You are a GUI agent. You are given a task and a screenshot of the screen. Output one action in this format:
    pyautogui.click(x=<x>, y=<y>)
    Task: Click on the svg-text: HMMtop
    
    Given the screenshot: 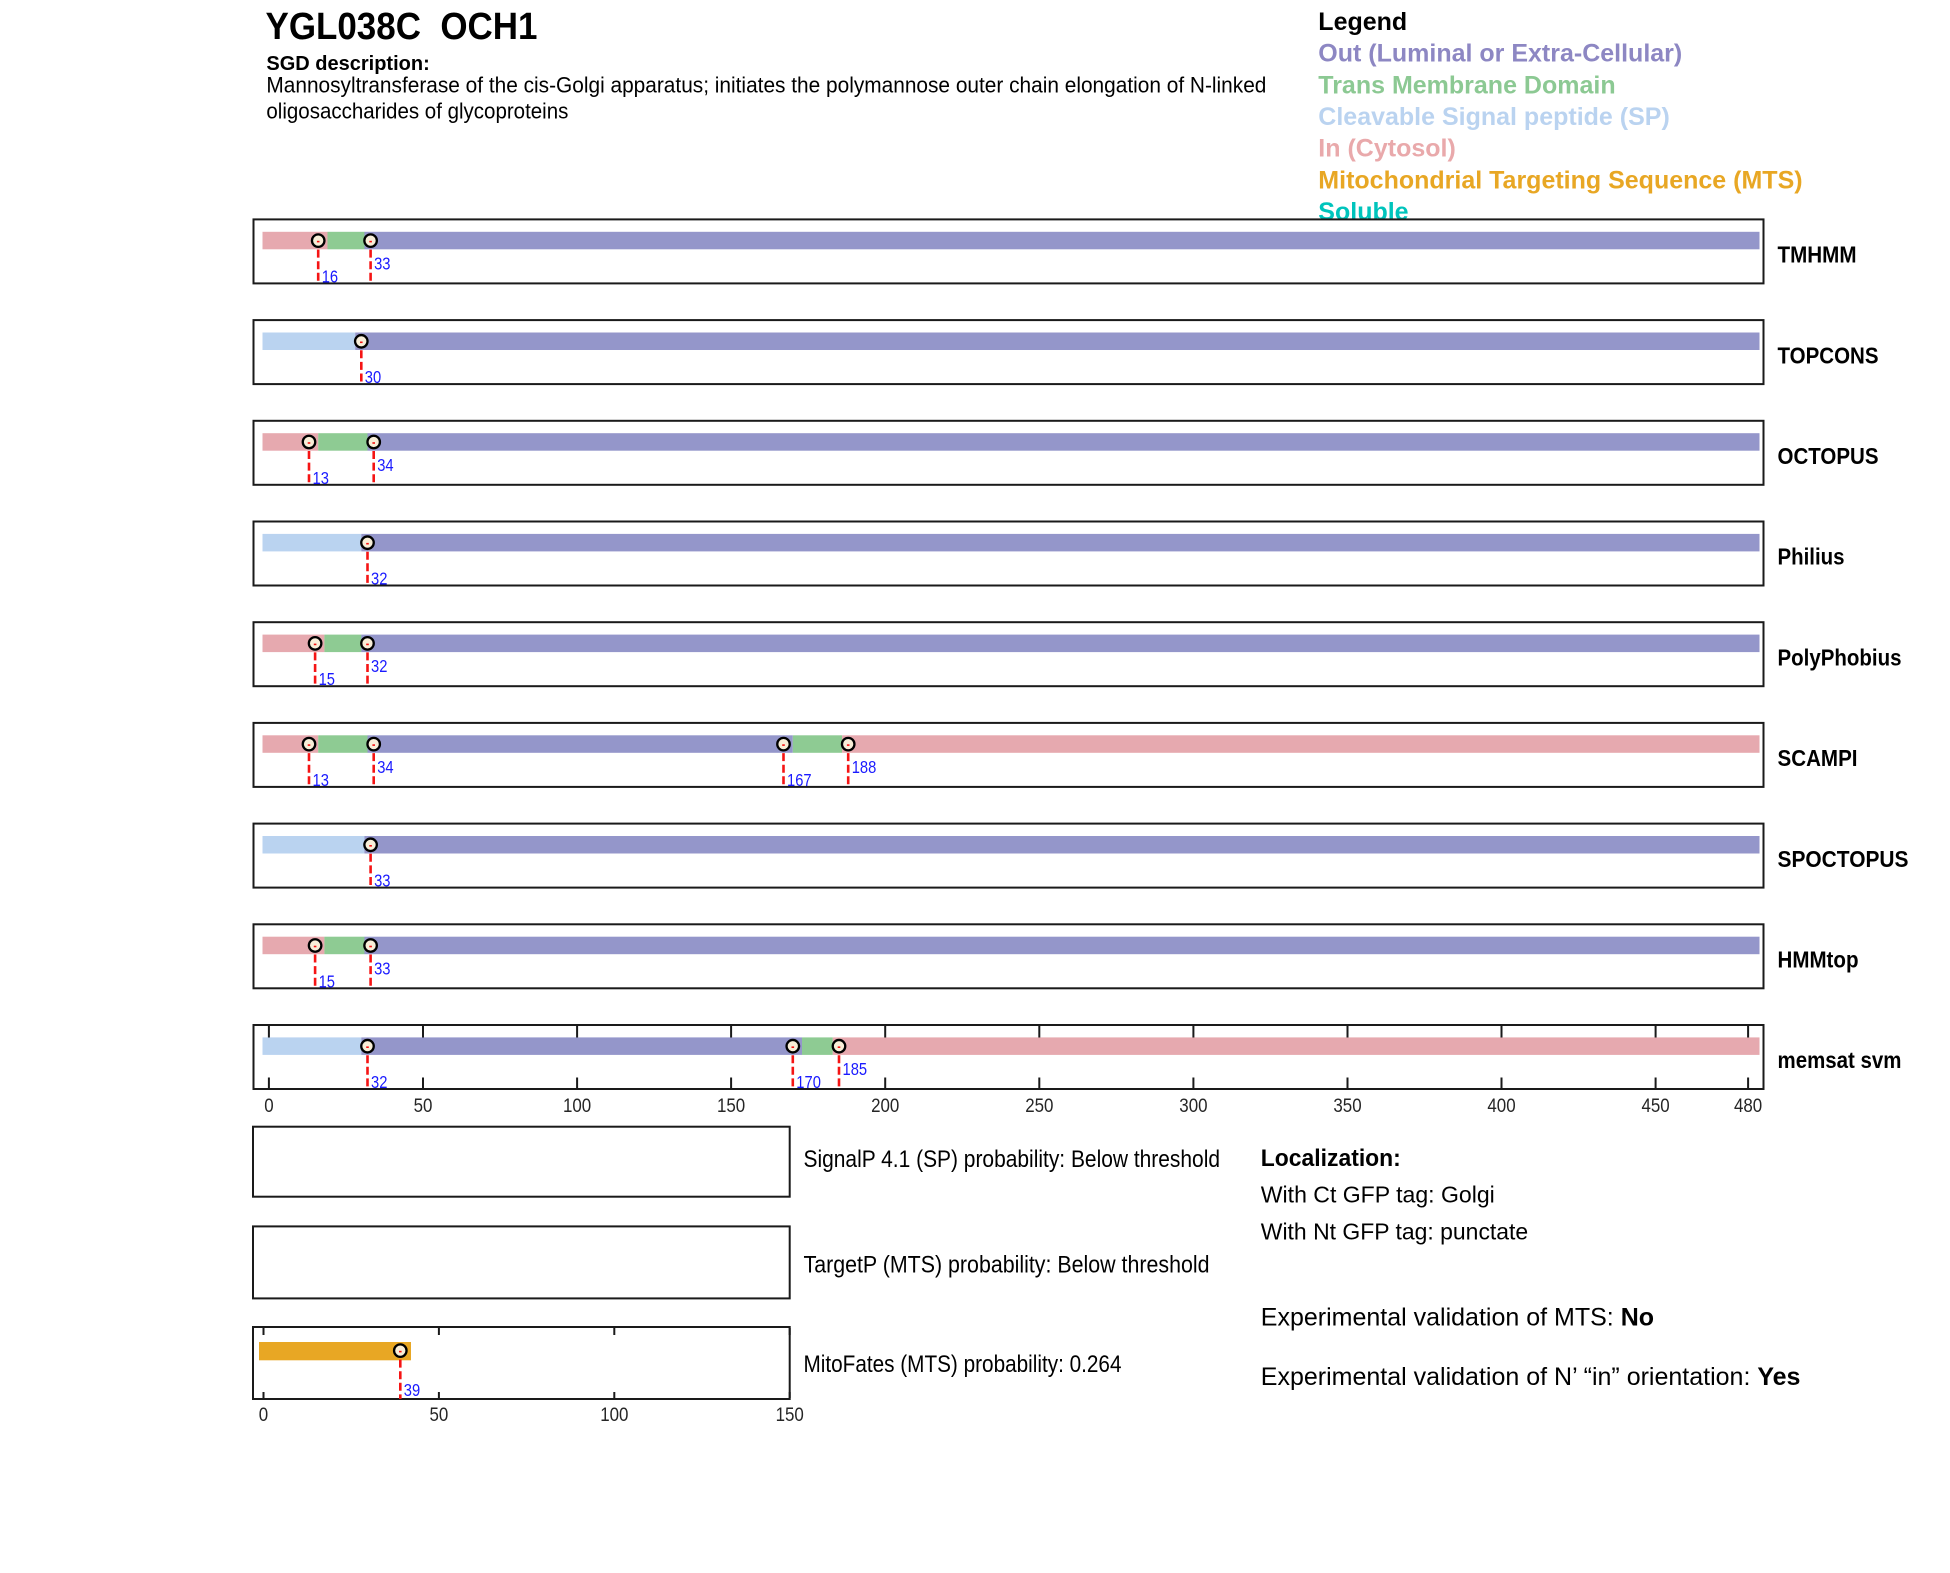 What is the action you would take?
    pyautogui.click(x=1818, y=960)
    